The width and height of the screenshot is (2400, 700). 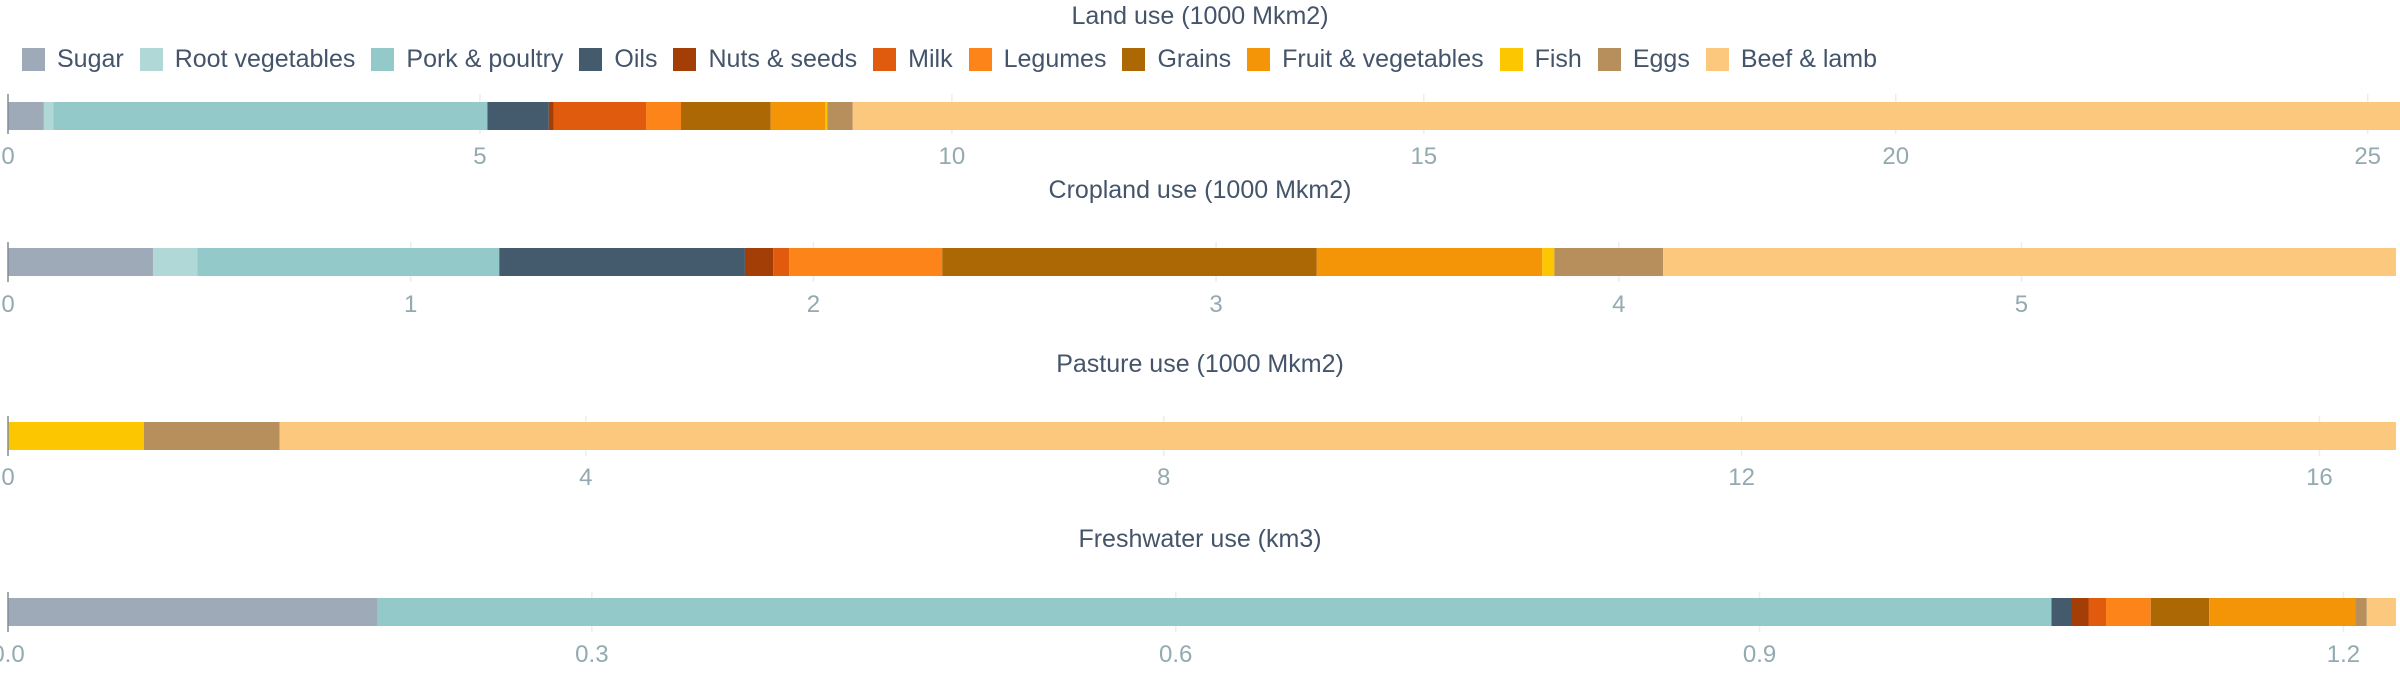 What do you see at coordinates (1200, 16) in the screenshot?
I see `panel-title: Land use (1000 Mkm2)` at bounding box center [1200, 16].